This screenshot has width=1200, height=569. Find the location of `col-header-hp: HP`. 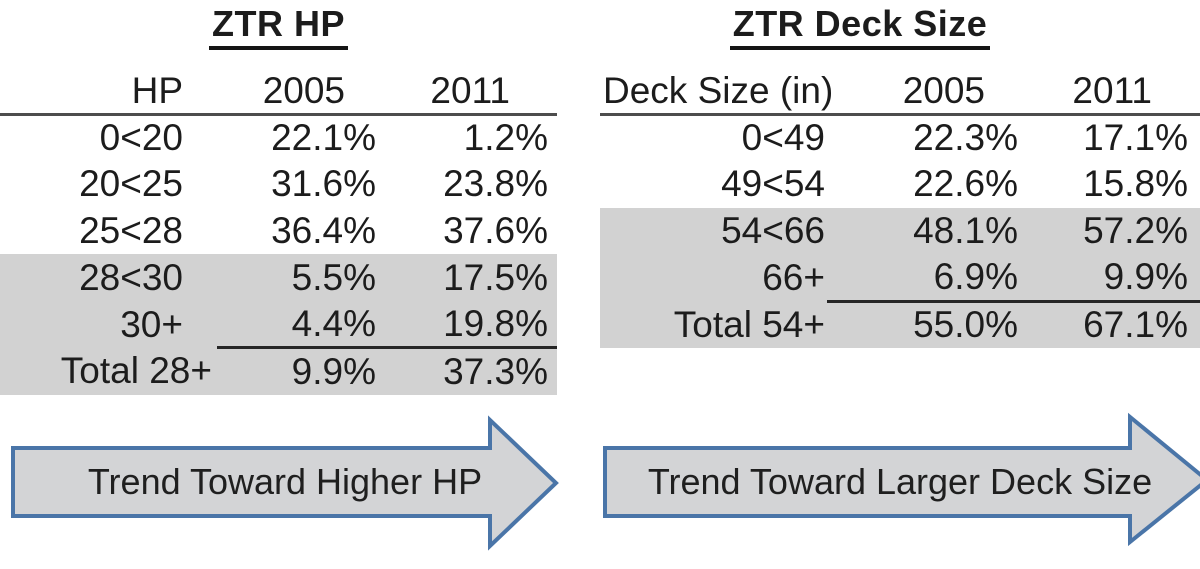

col-header-hp: HP is located at coordinates (108, 93).